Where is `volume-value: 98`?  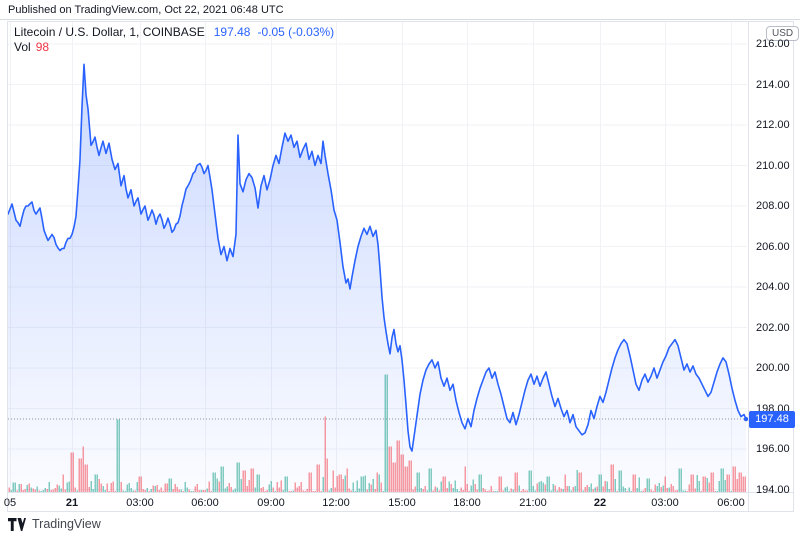
volume-value: 98 is located at coordinates (42, 47).